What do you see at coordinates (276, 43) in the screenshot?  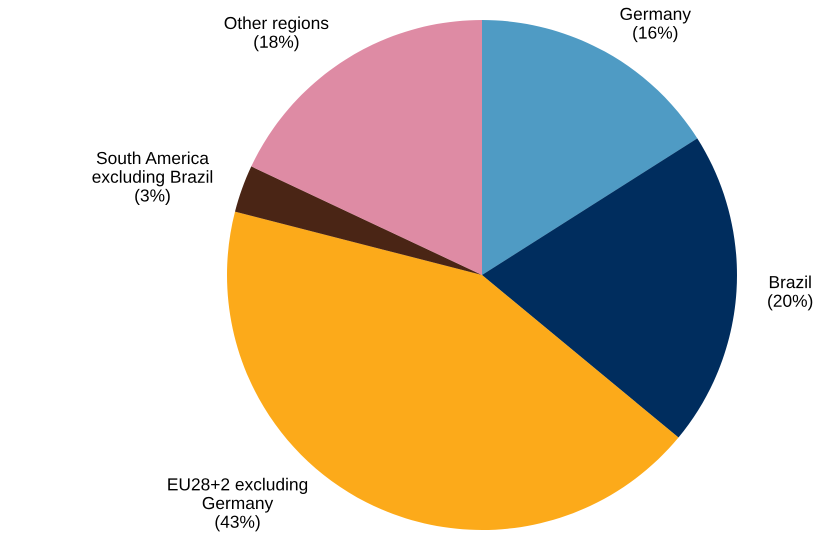 I see `data-label: (18%)` at bounding box center [276, 43].